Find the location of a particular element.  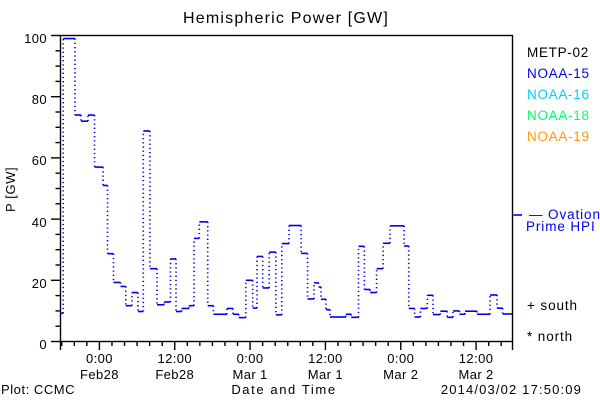

x-tick-date-4: Mar 2 is located at coordinates (401, 374).